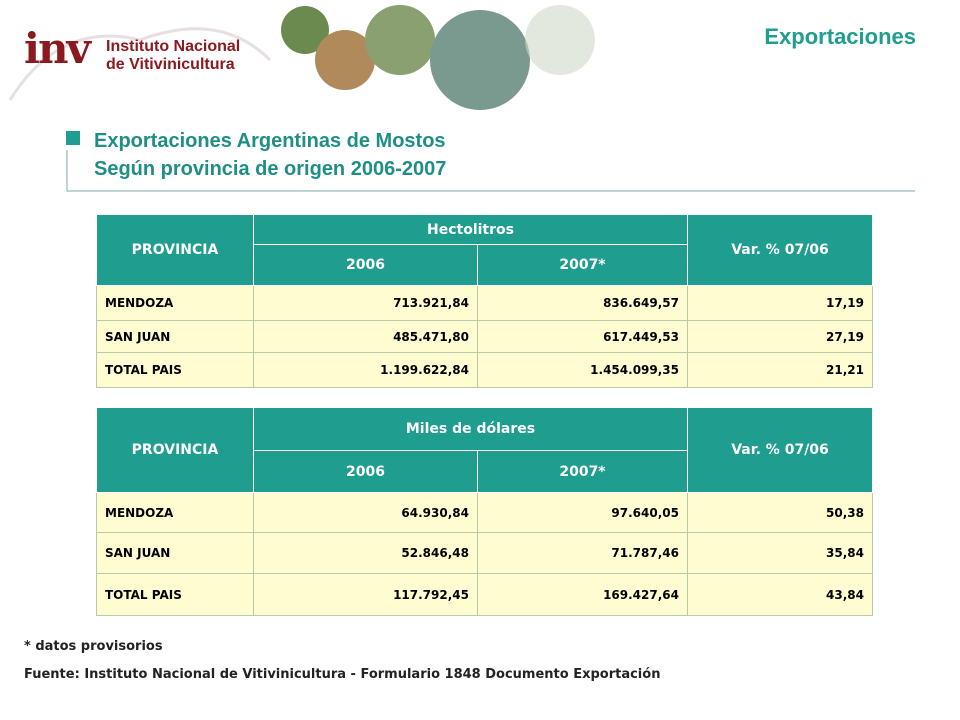 This screenshot has width=960, height=720. What do you see at coordinates (365, 594) in the screenshot?
I see `cell: 117.792,45` at bounding box center [365, 594].